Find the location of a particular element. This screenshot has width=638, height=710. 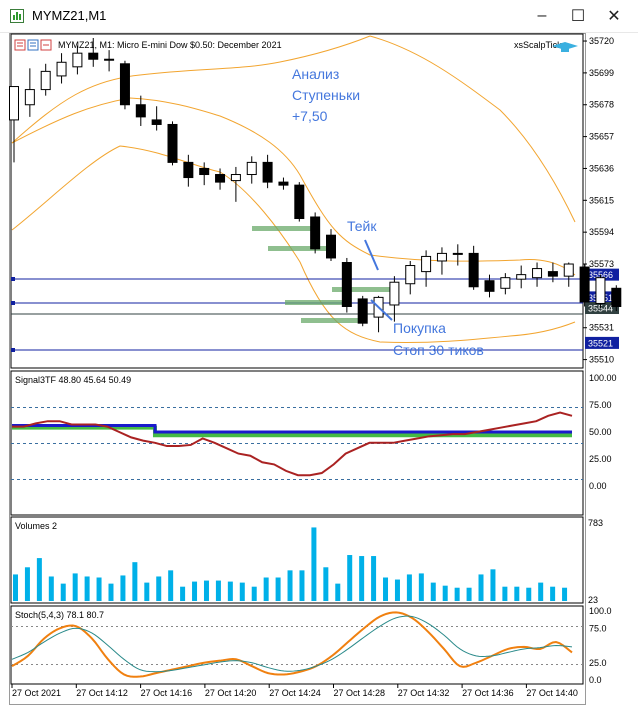

maximize-icon: ☐ is located at coordinates (578, 16).